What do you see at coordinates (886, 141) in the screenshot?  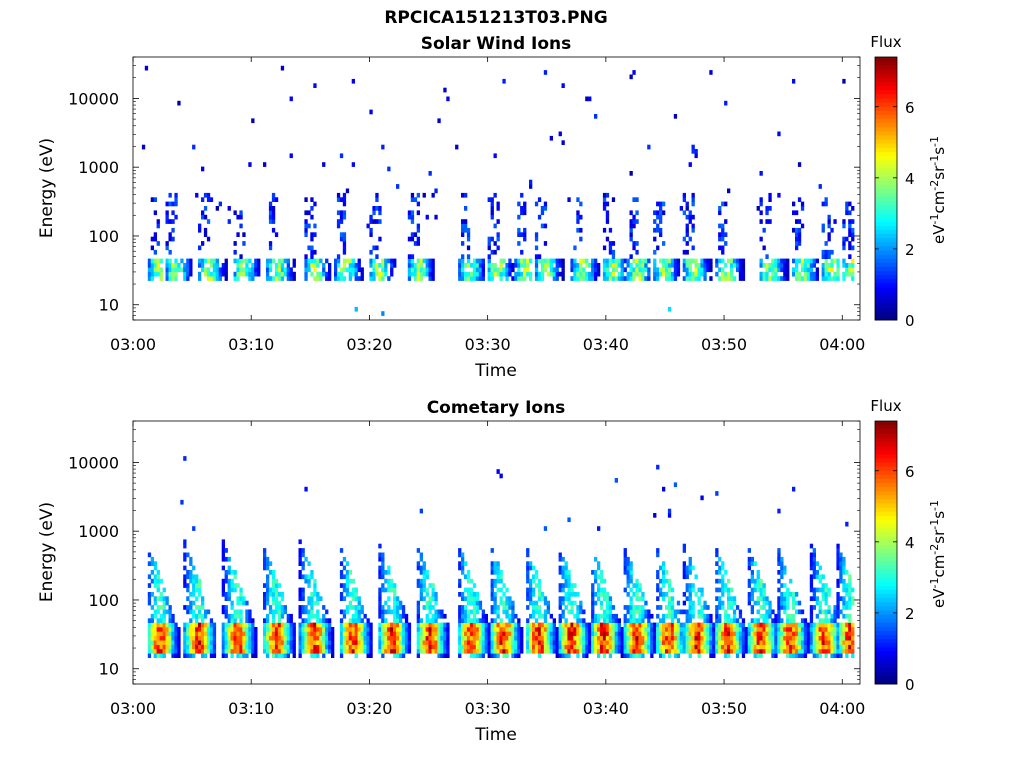 I see `colorbar-segment` at bounding box center [886, 141].